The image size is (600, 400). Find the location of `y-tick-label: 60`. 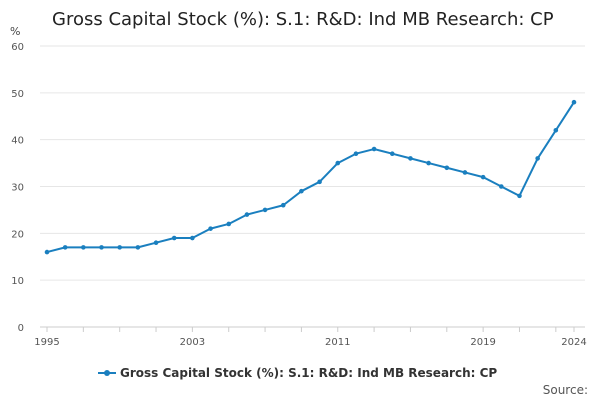

y-tick-label: 60 is located at coordinates (17, 47).